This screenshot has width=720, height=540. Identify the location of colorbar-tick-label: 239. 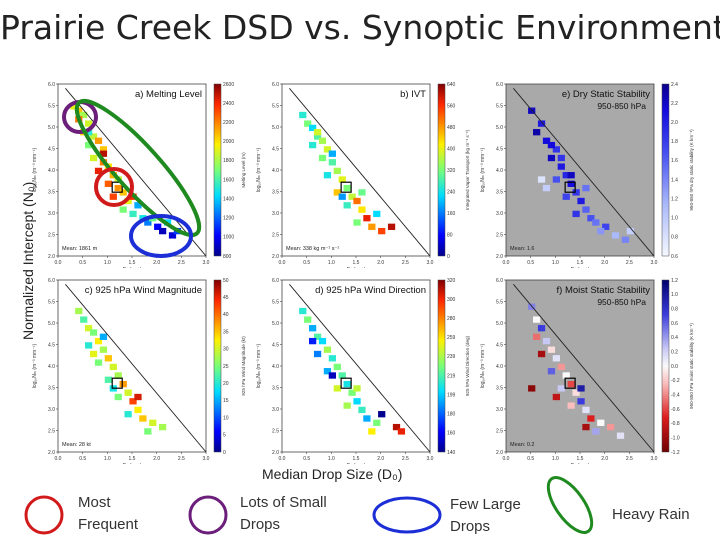
(451, 357).